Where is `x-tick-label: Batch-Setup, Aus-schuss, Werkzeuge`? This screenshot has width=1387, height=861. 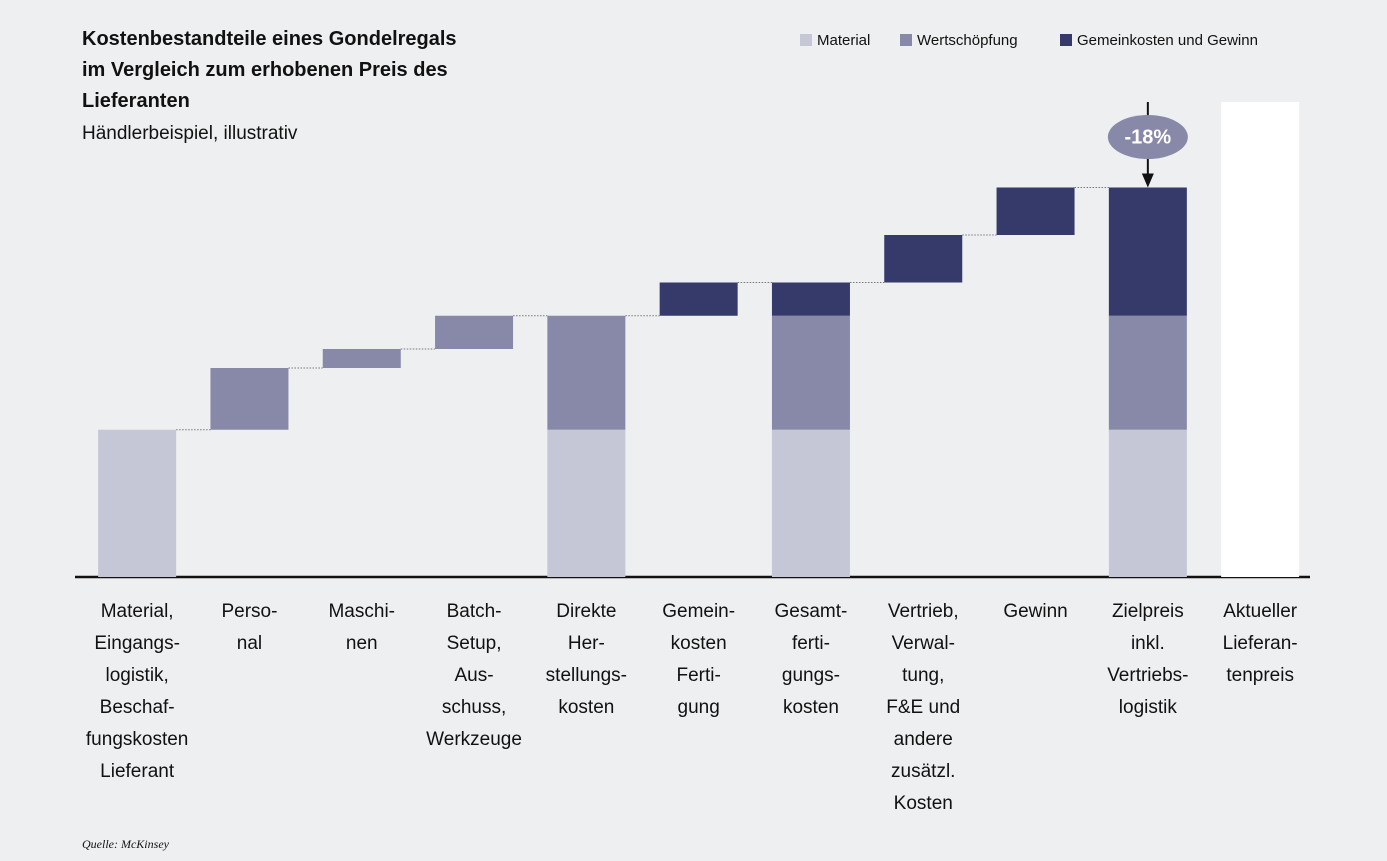 x-tick-label: Batch-Setup, Aus-schuss, Werkzeuge is located at coordinates (474, 675).